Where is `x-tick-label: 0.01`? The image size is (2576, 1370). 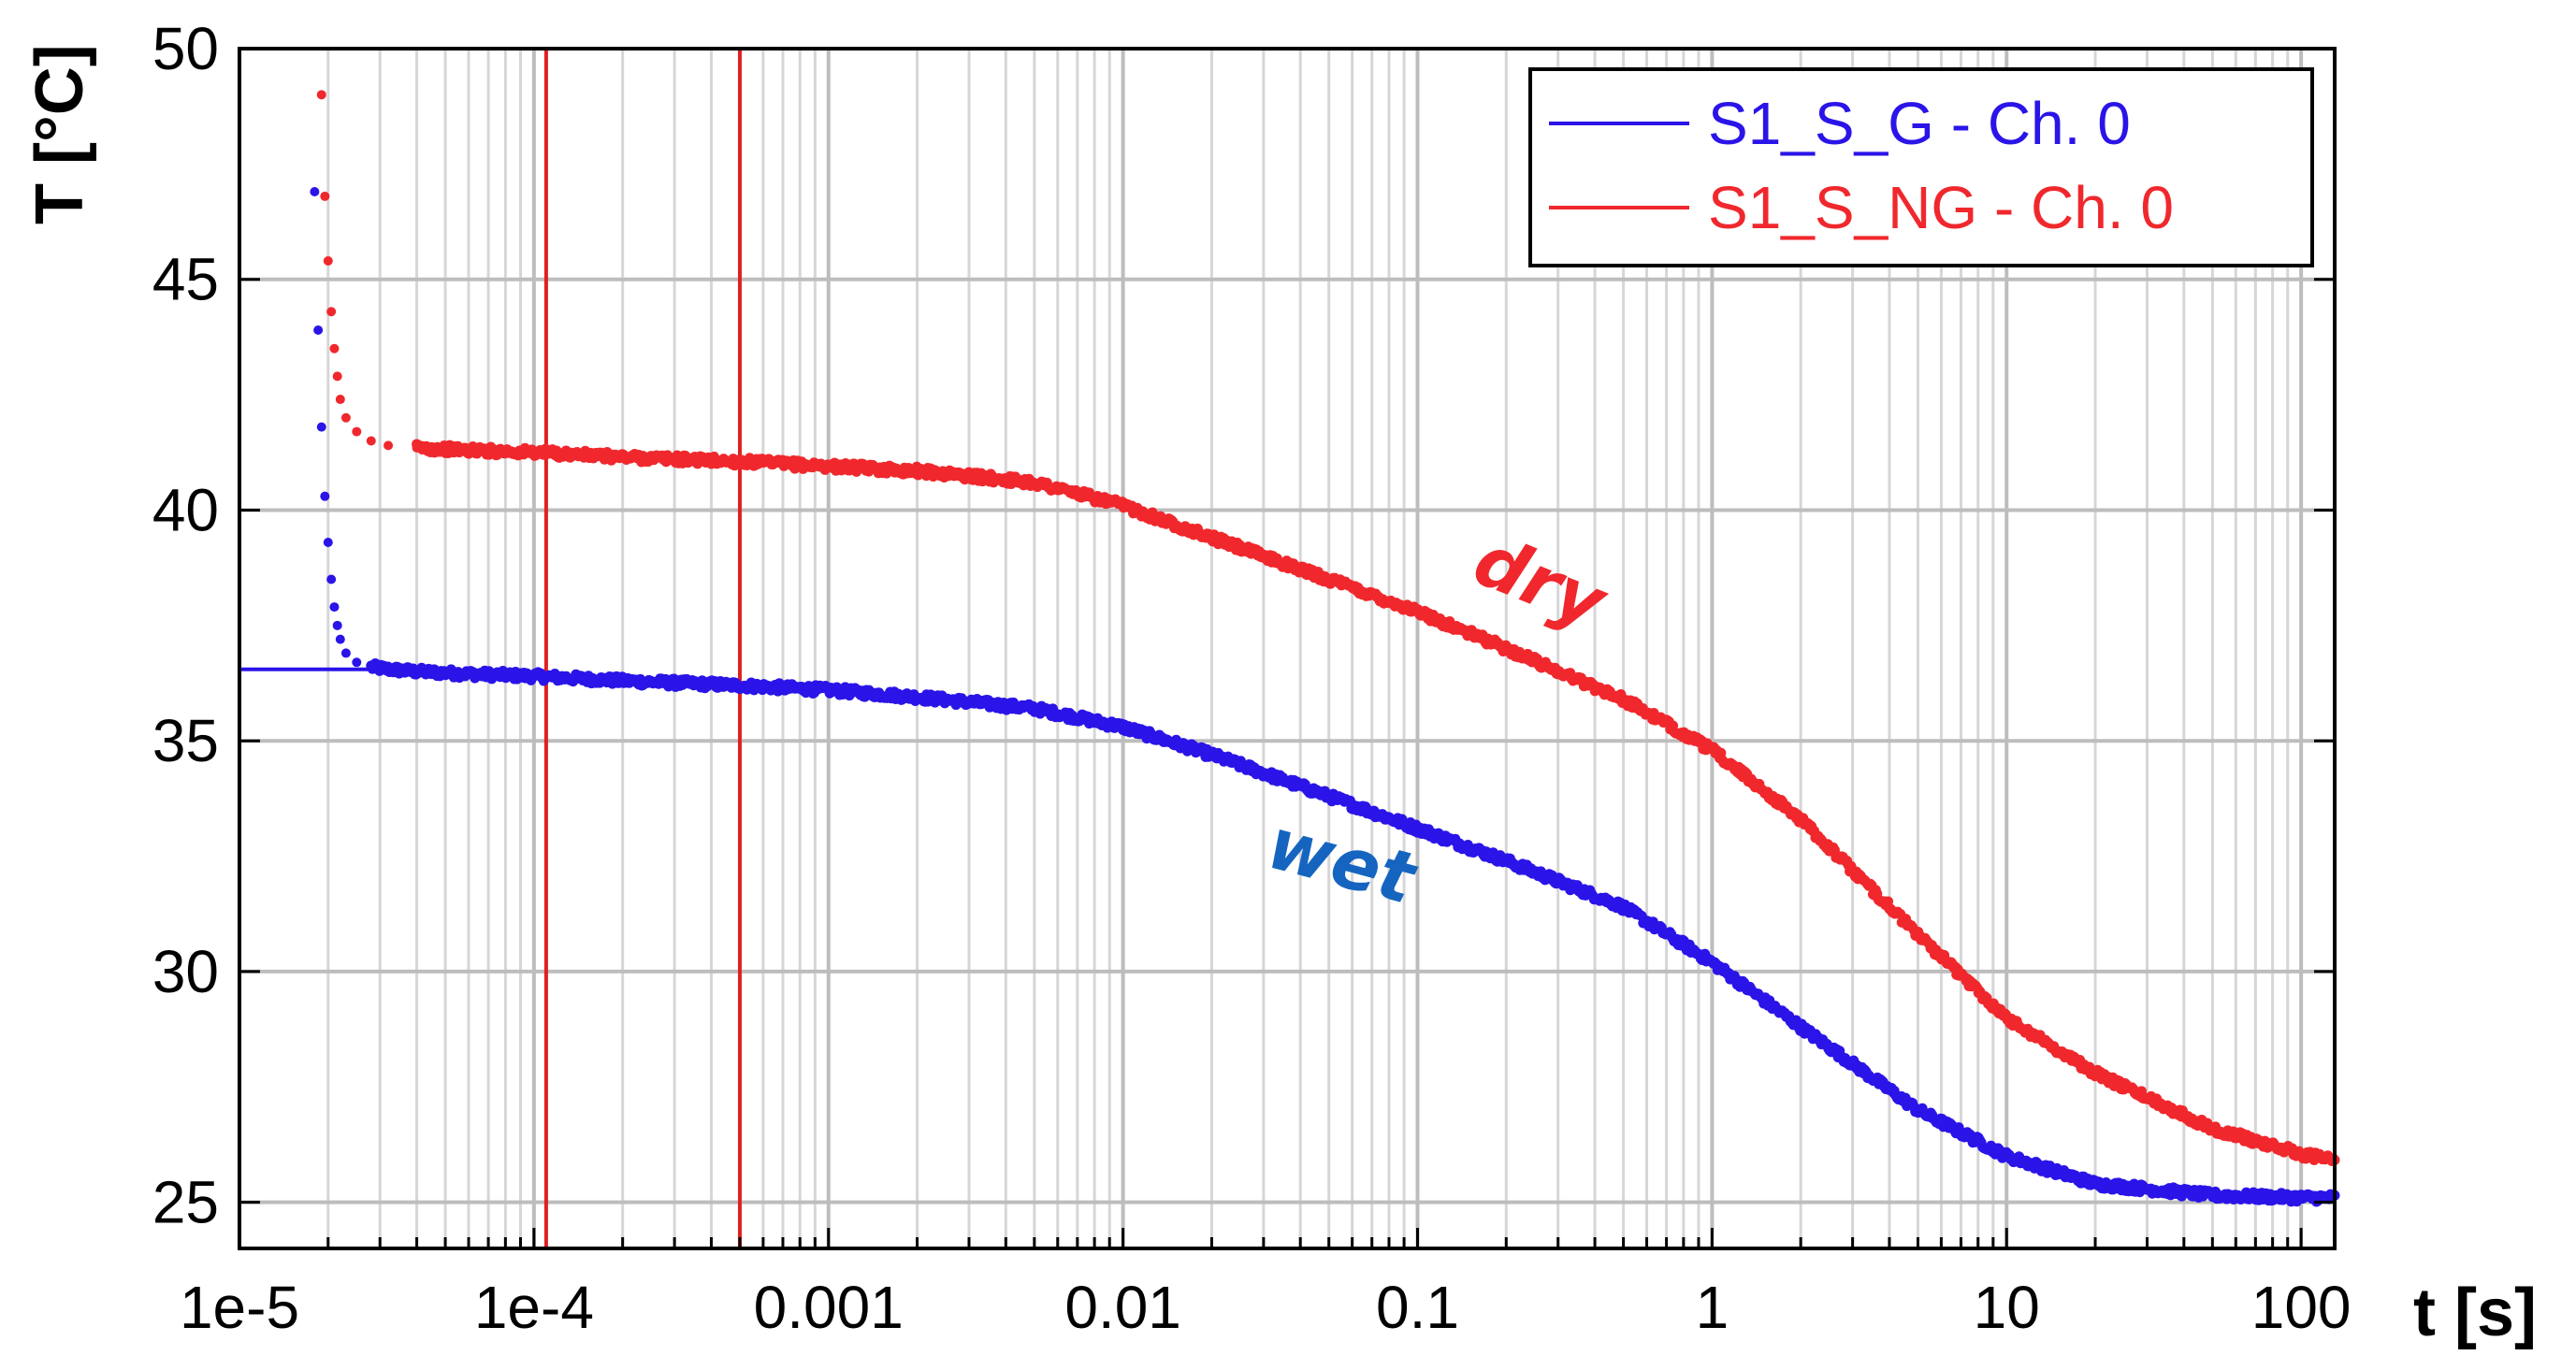 x-tick-label: 0.01 is located at coordinates (1122, 1307).